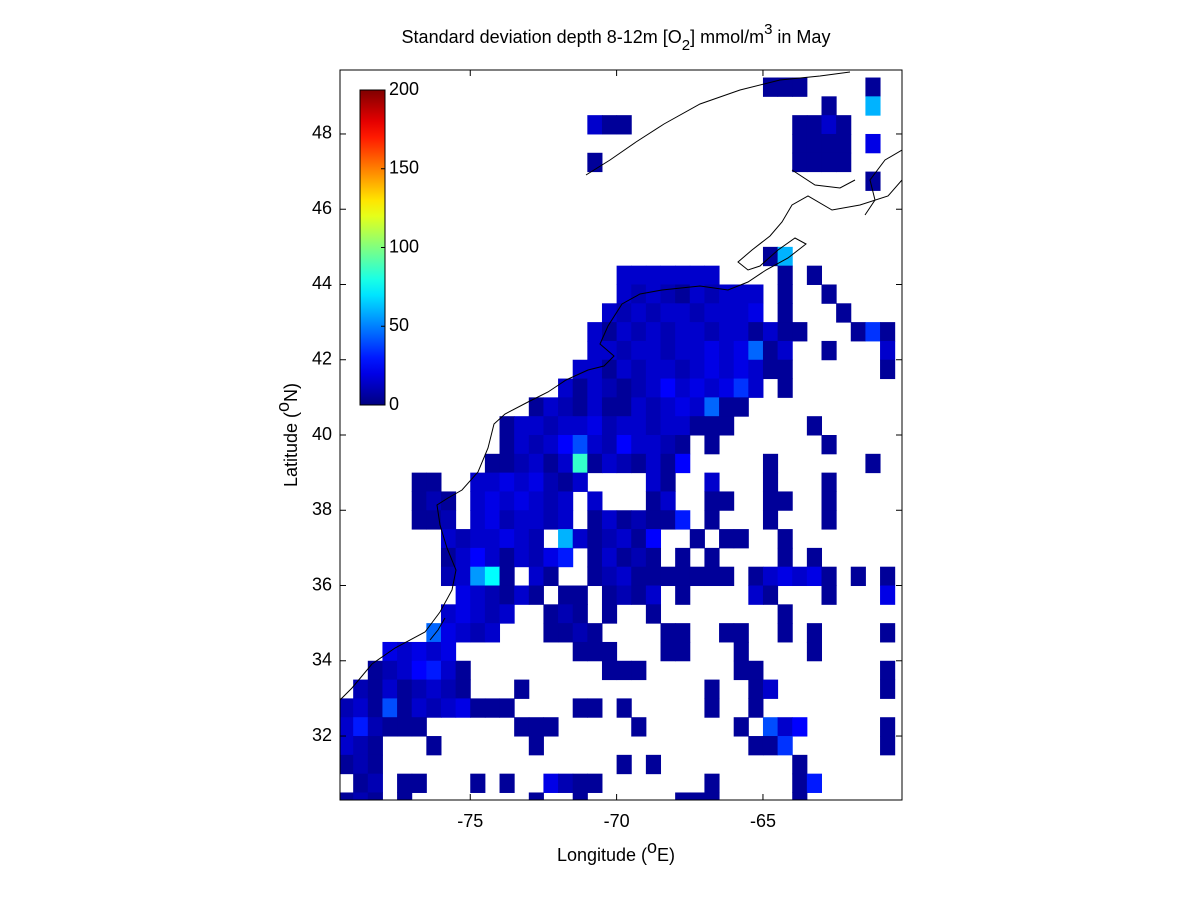 Image resolution: width=1200 pixels, height=905 pixels. Describe the element at coordinates (322, 283) in the screenshot. I see `y-tick-label: 44` at that location.